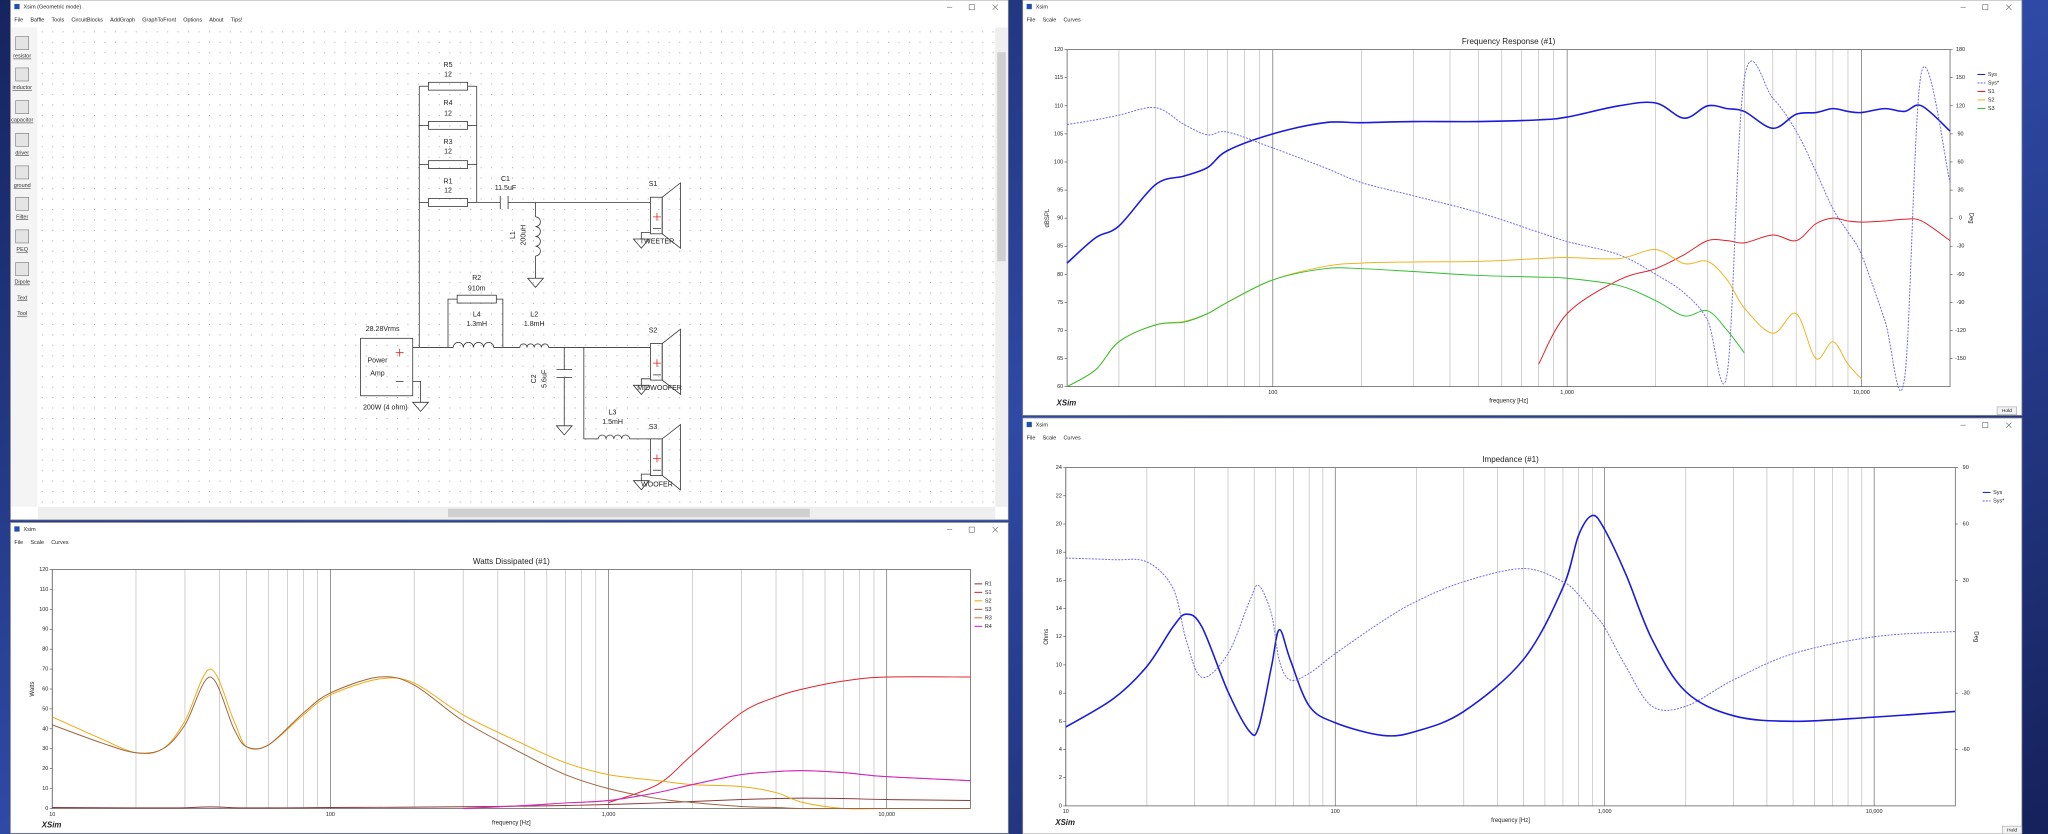  Describe the element at coordinates (1066, 403) in the screenshot. I see `brand-logo: XSim` at that location.